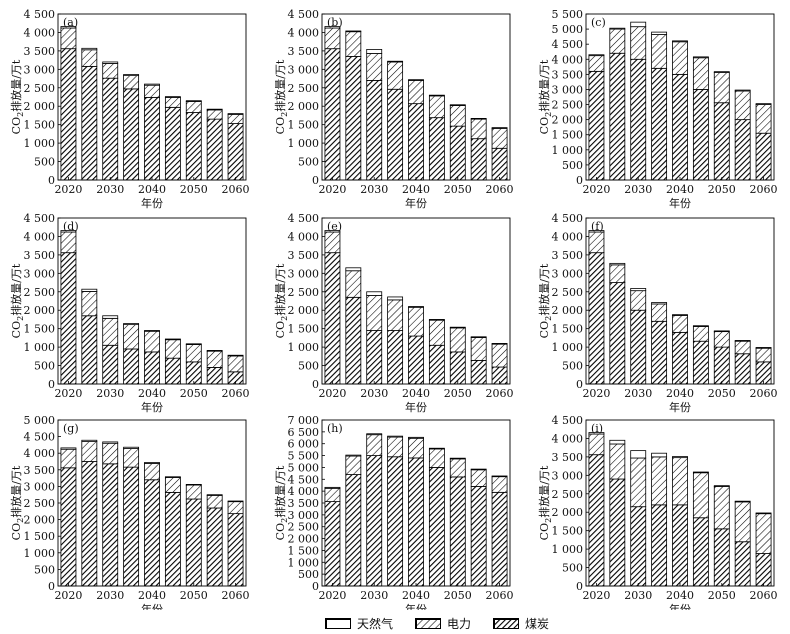  Describe the element at coordinates (236, 189) in the screenshot. I see `x-tick-label: 2060` at that location.